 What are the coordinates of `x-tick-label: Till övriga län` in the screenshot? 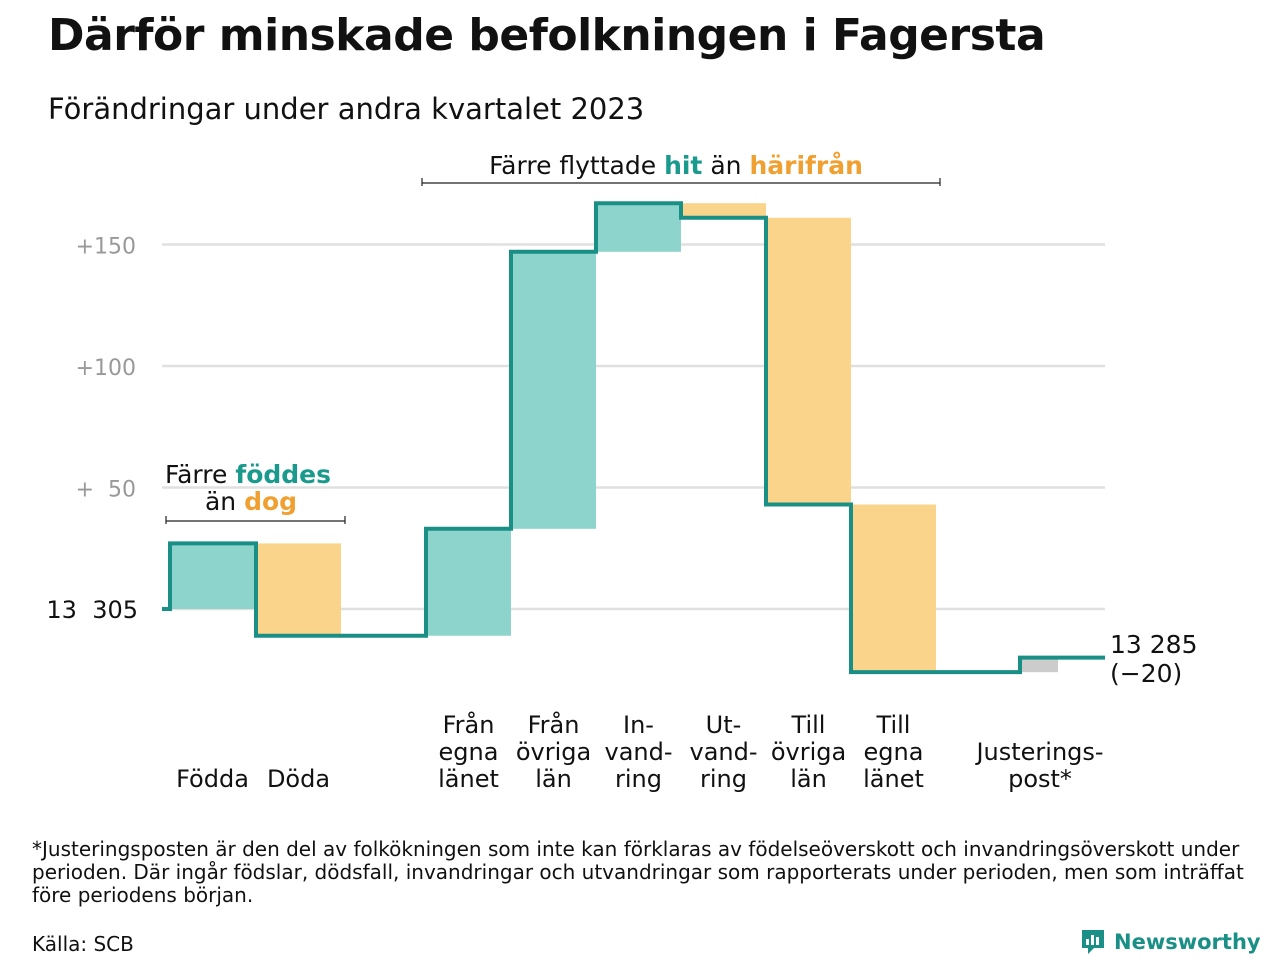 It's located at (808, 752).